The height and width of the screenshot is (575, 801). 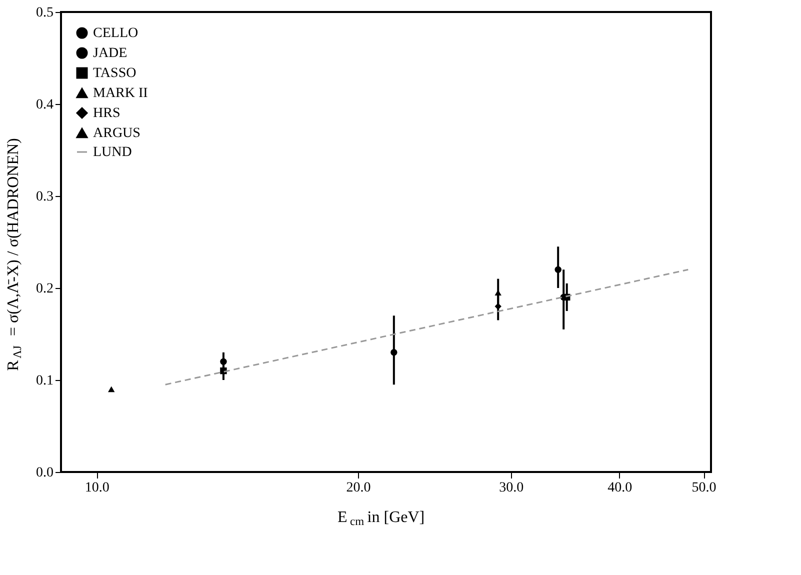 I want to click on x-tick-label: 20.0, so click(x=358, y=488).